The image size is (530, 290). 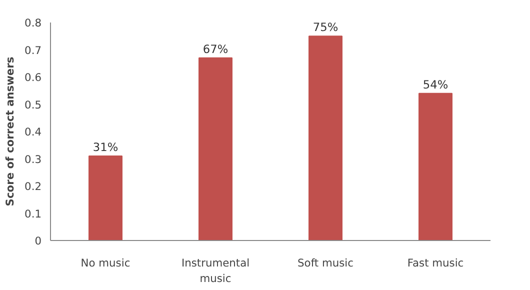 What do you see at coordinates (33, 132) in the screenshot?
I see `y-tick-label: 0.4` at bounding box center [33, 132].